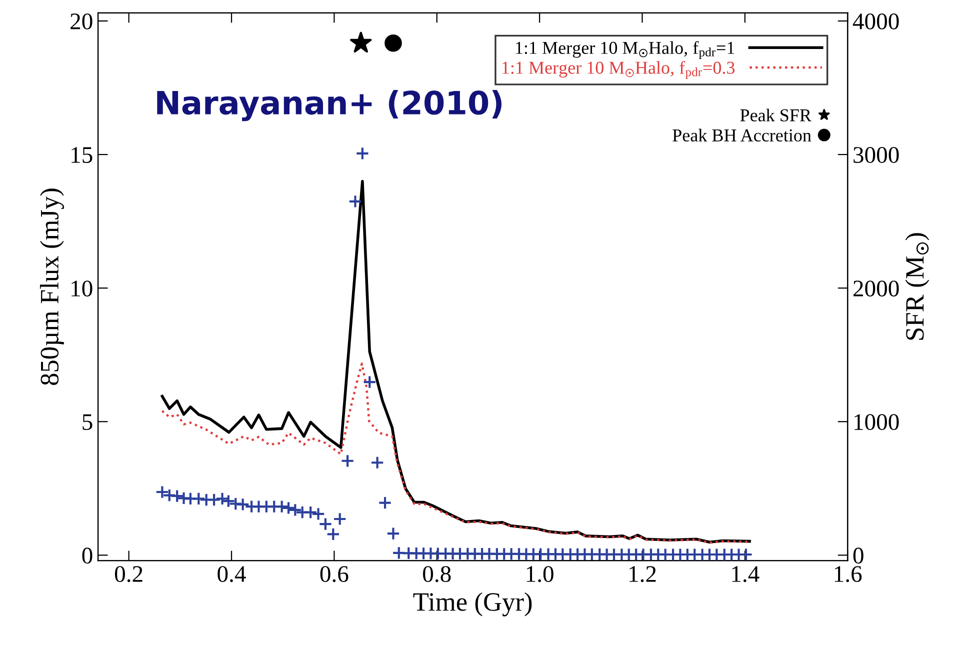 Image resolution: width=961 pixels, height=648 pixels. What do you see at coordinates (472, 604) in the screenshot?
I see `x-axis-title: Time (Gyr)` at bounding box center [472, 604].